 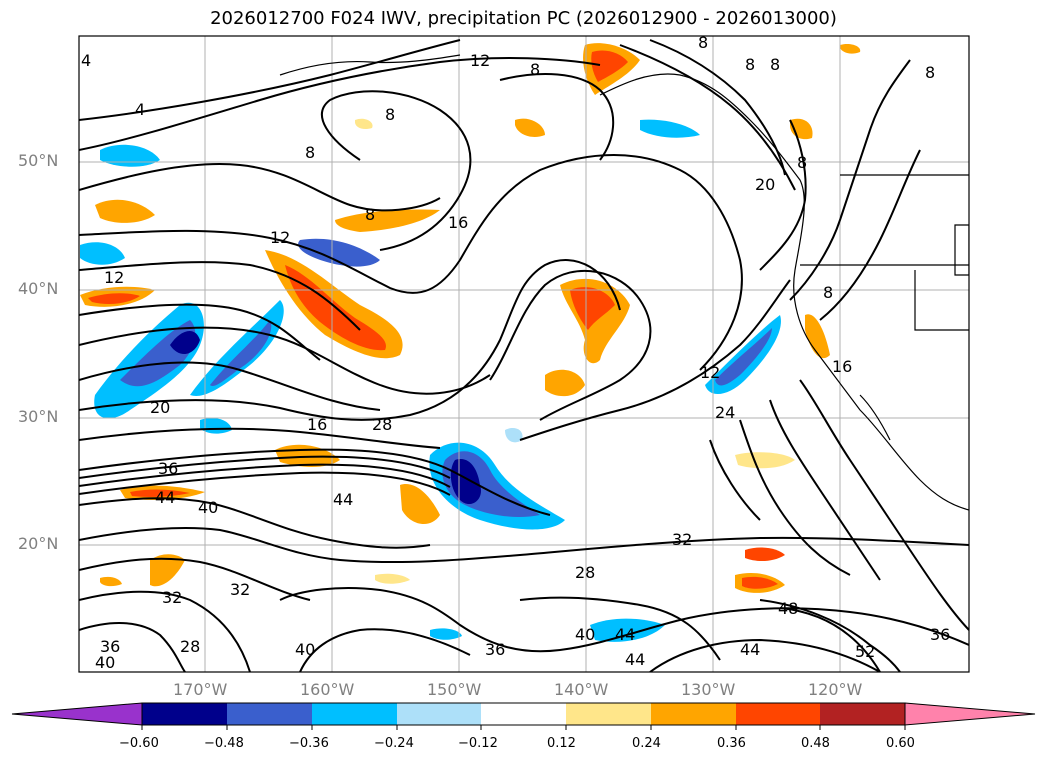 What do you see at coordinates (725, 412) in the screenshot?
I see `contour-label: 24` at bounding box center [725, 412].